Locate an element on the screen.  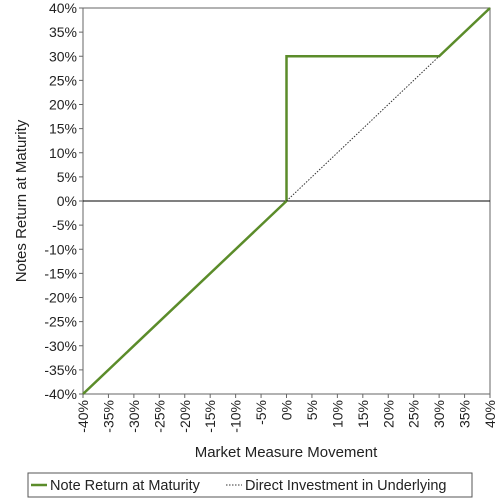
x-tick-label: 15% is located at coordinates (363, 414).